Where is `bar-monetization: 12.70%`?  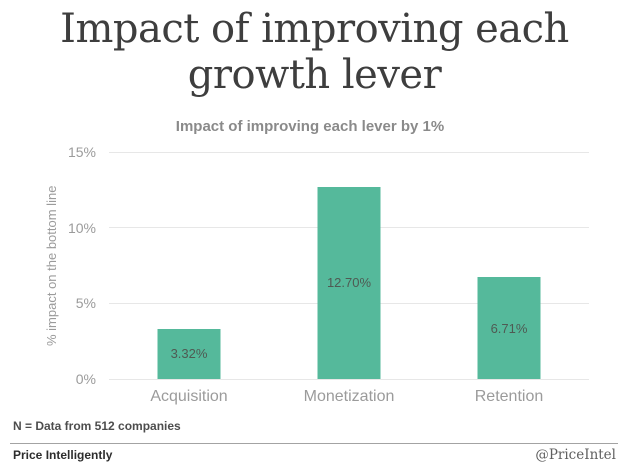
bar-monetization: 12.70% is located at coordinates (349, 282).